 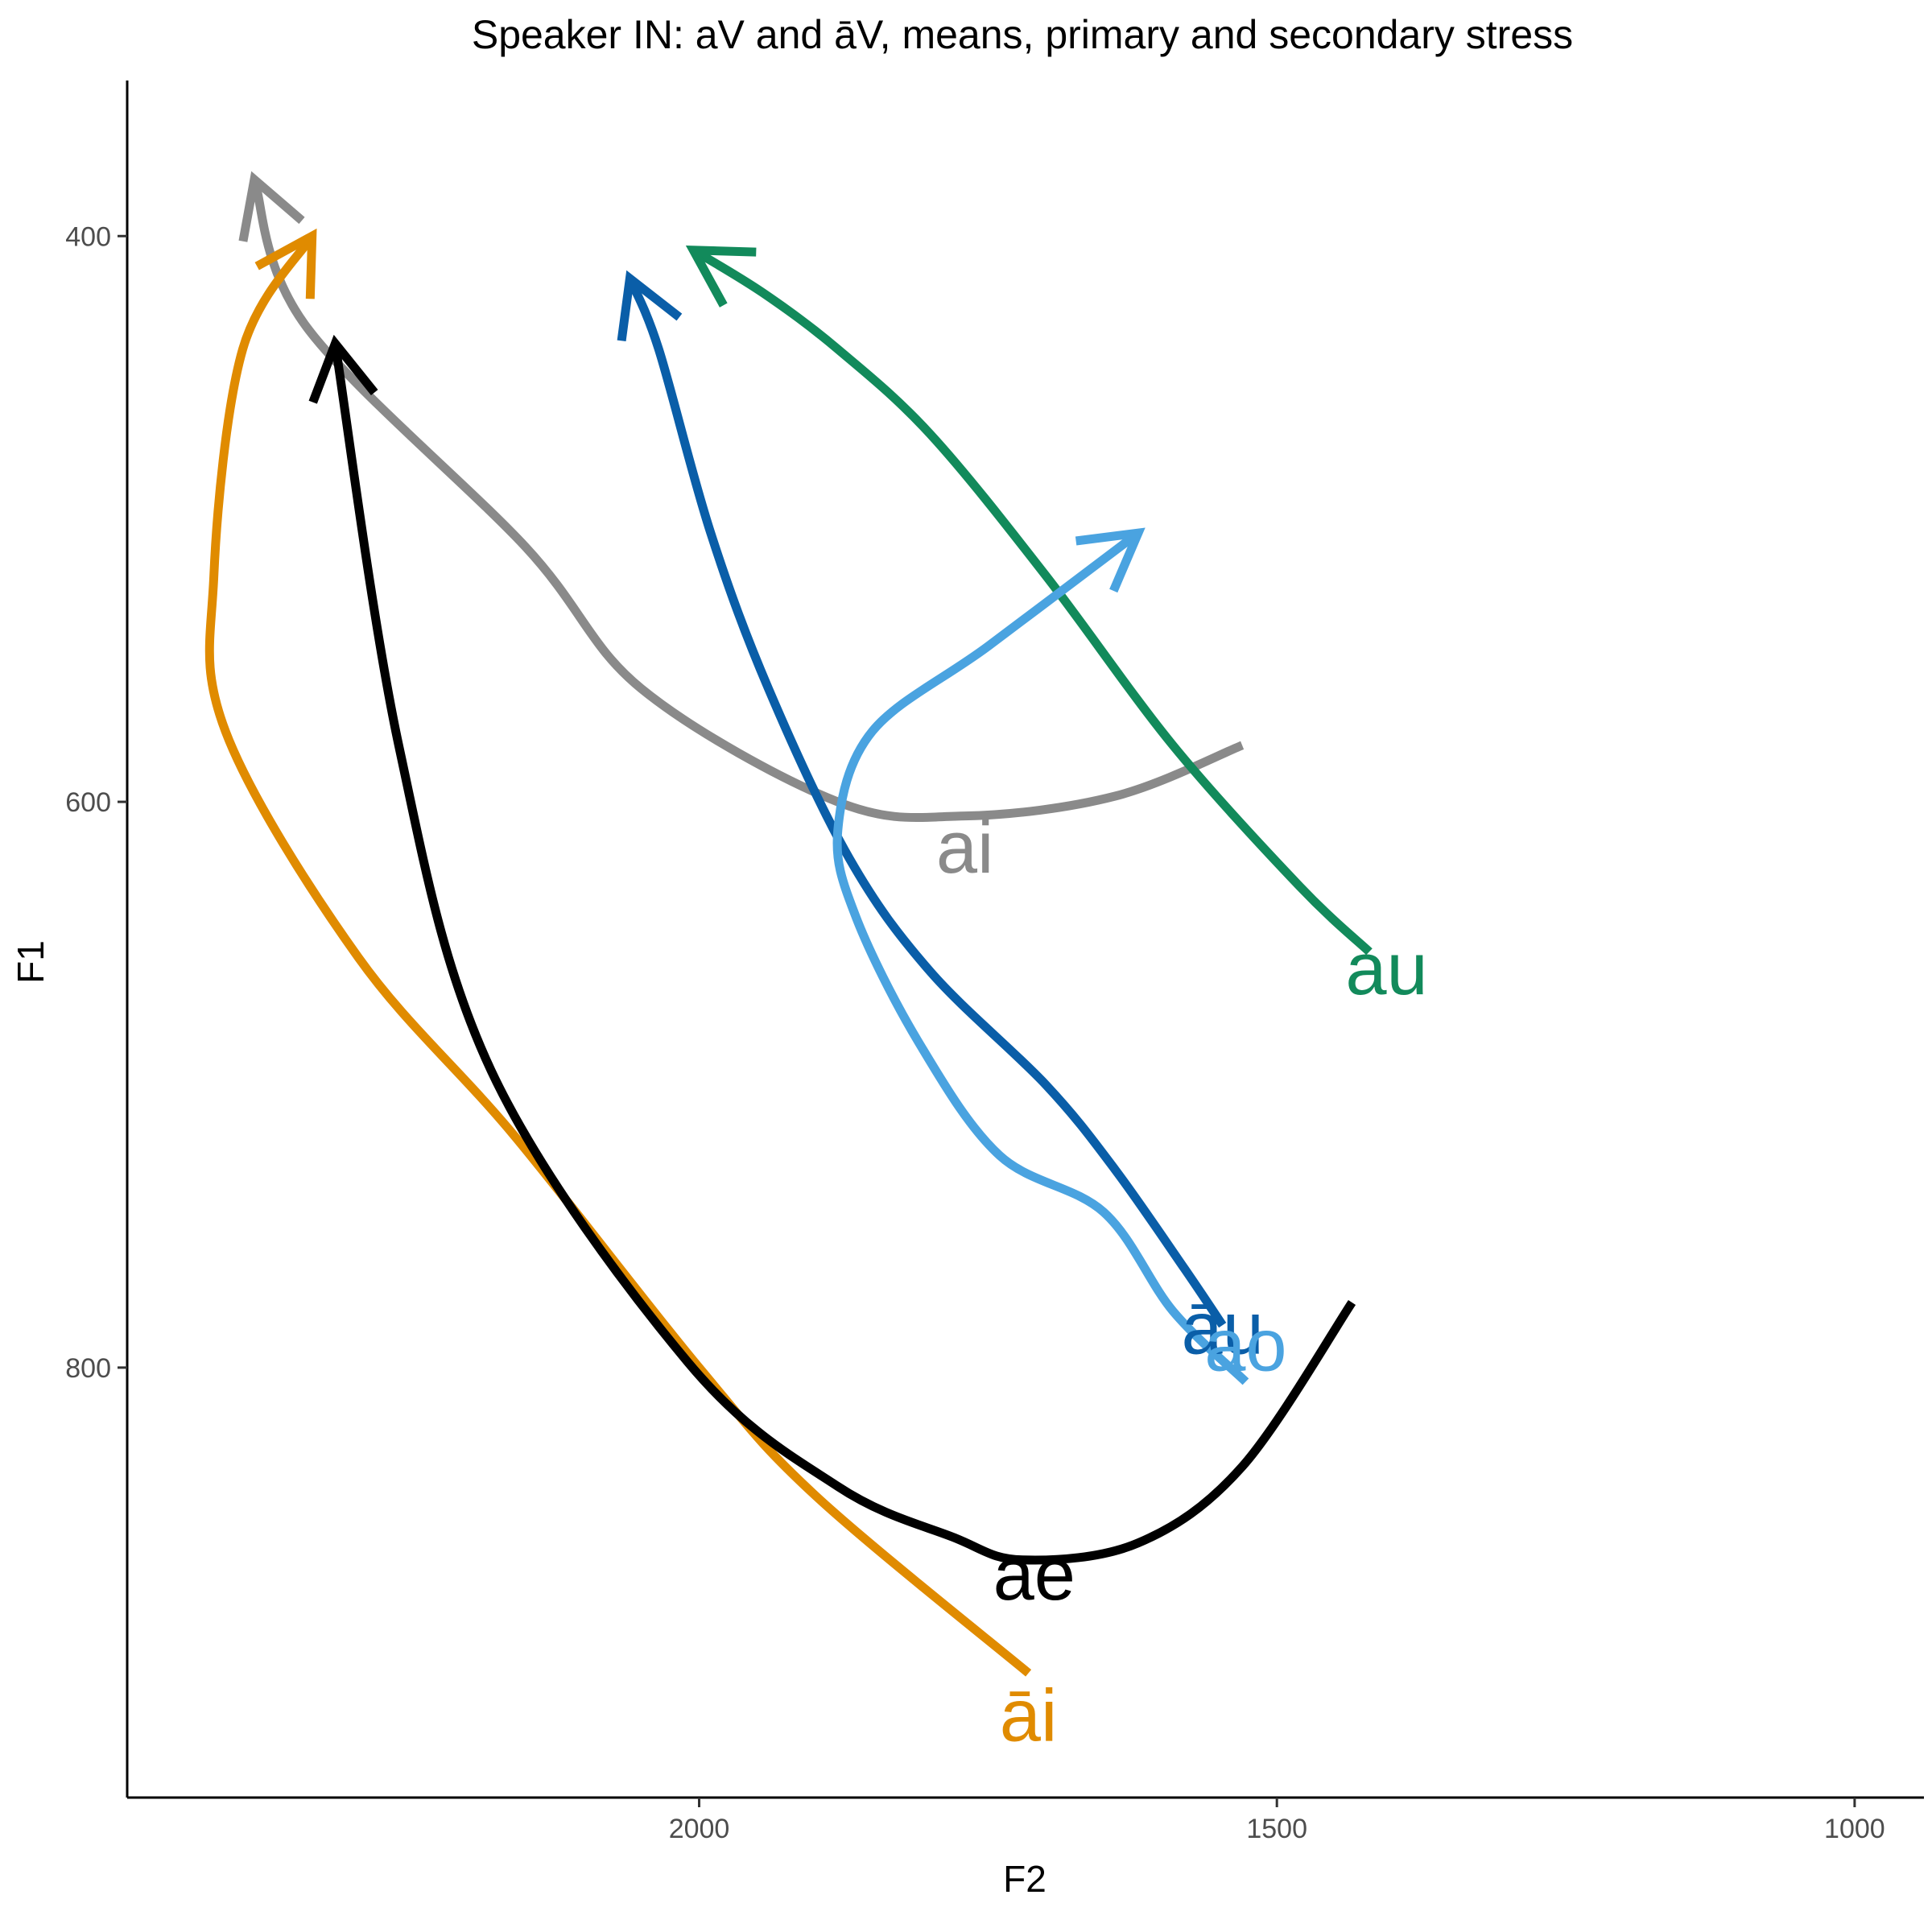 I want to click on x-tick-label: 1000, so click(x=1854, y=1829).